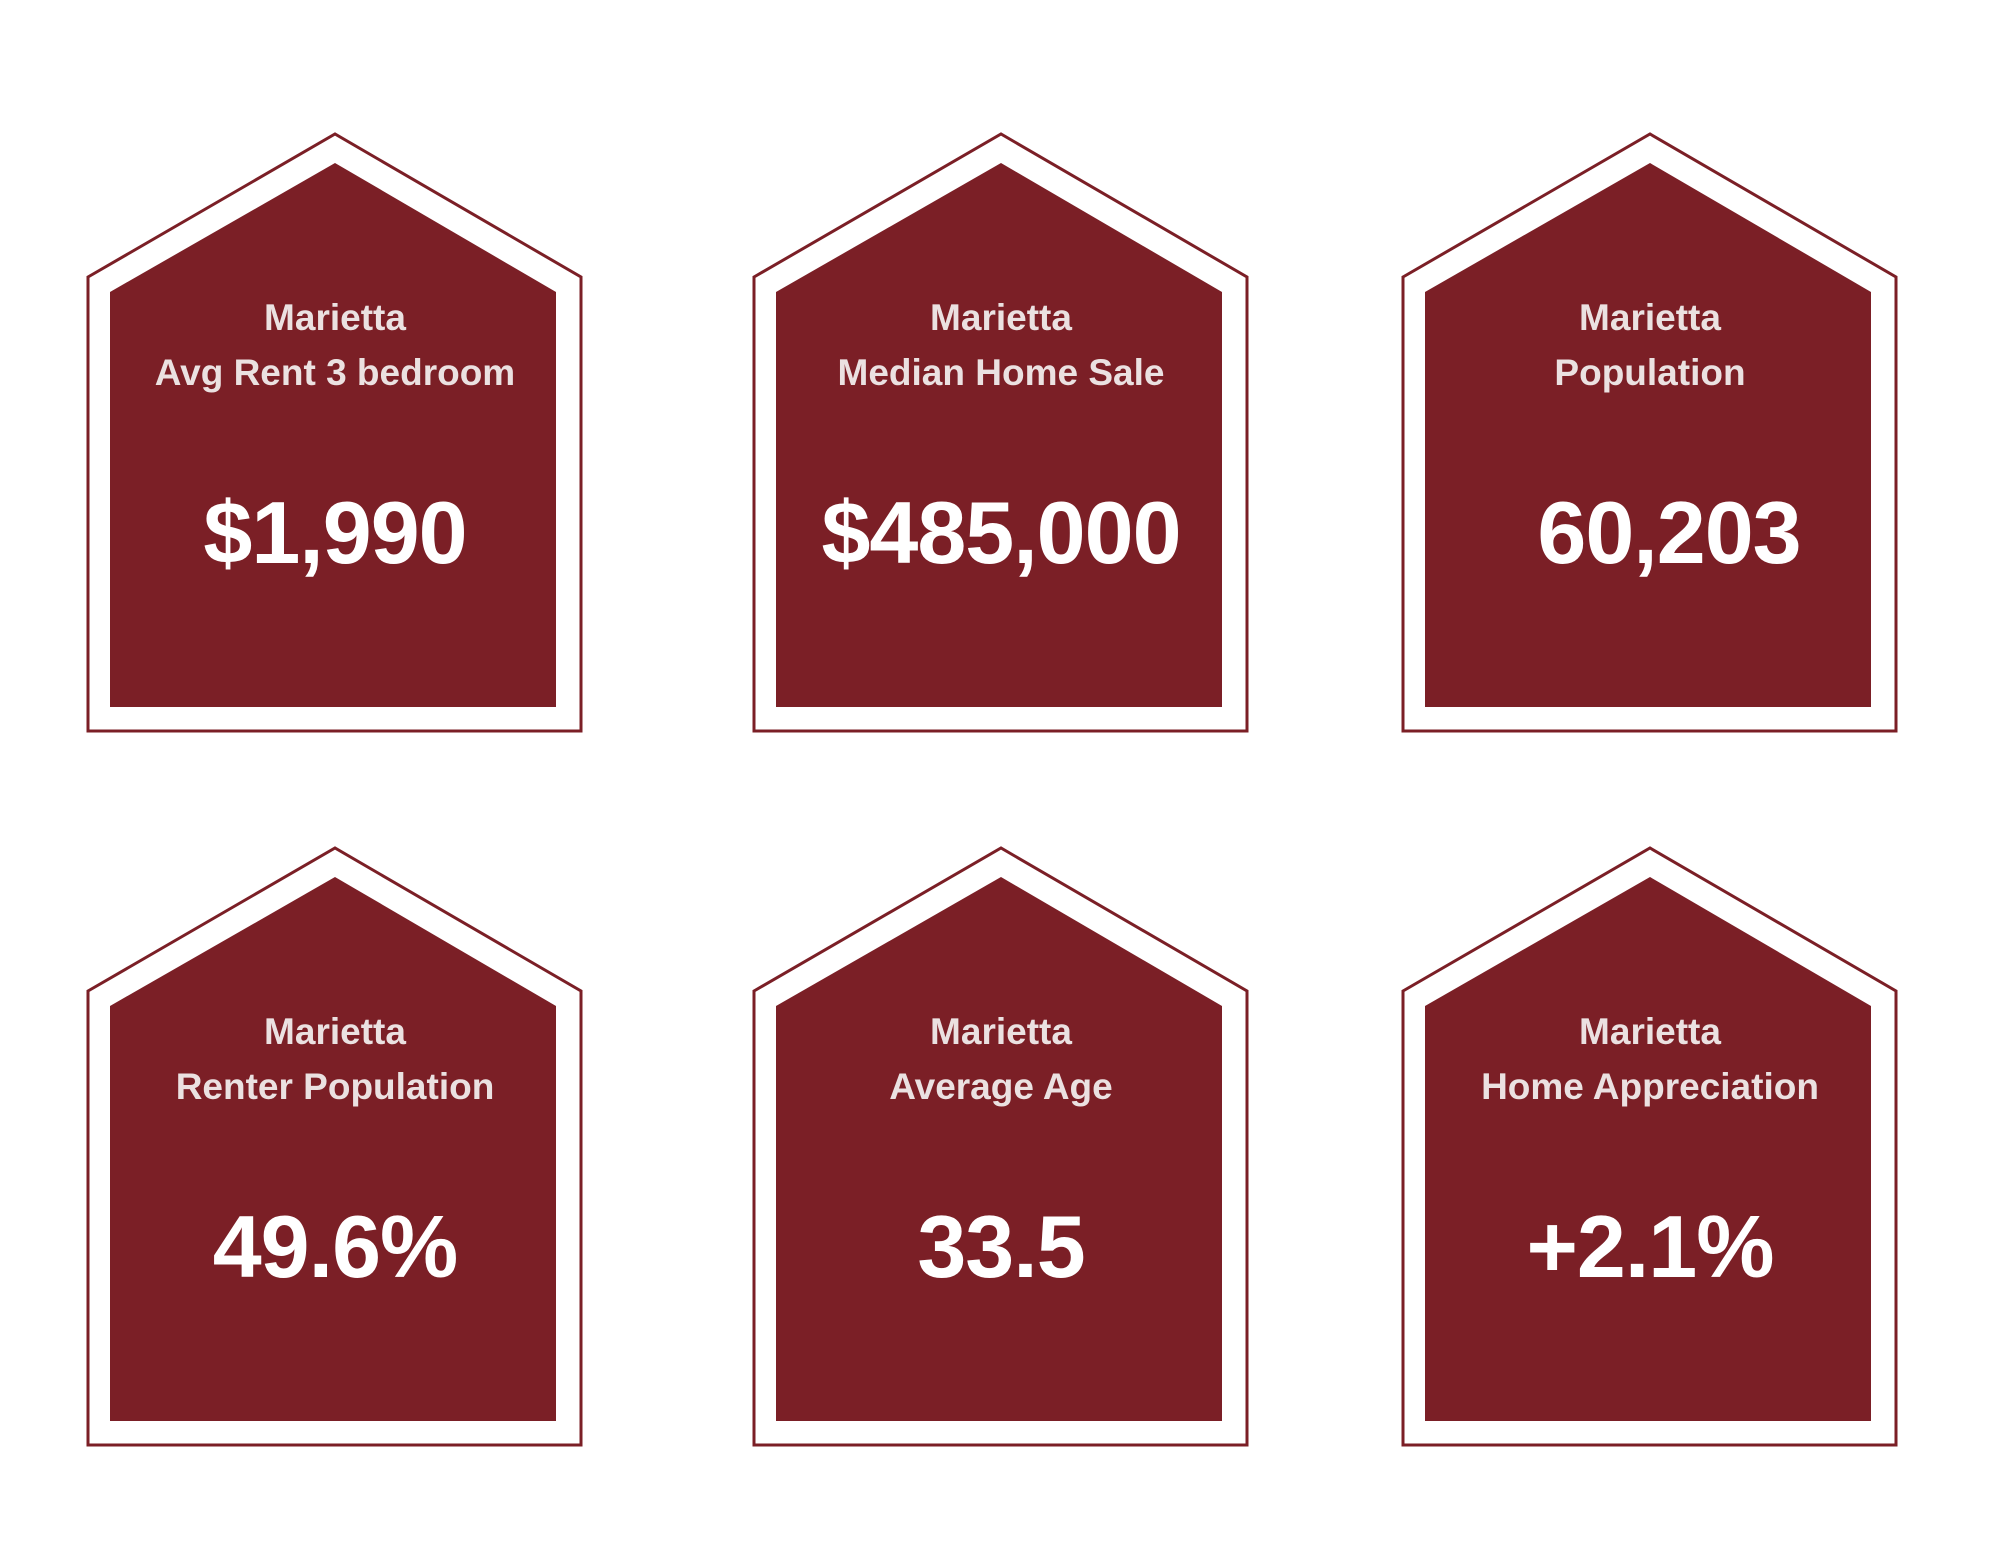 The width and height of the screenshot is (2000, 1545). I want to click on stat-card-avg-rent: Marietta Avg Rent 3 bedroom $1,990, so click(335, 440).